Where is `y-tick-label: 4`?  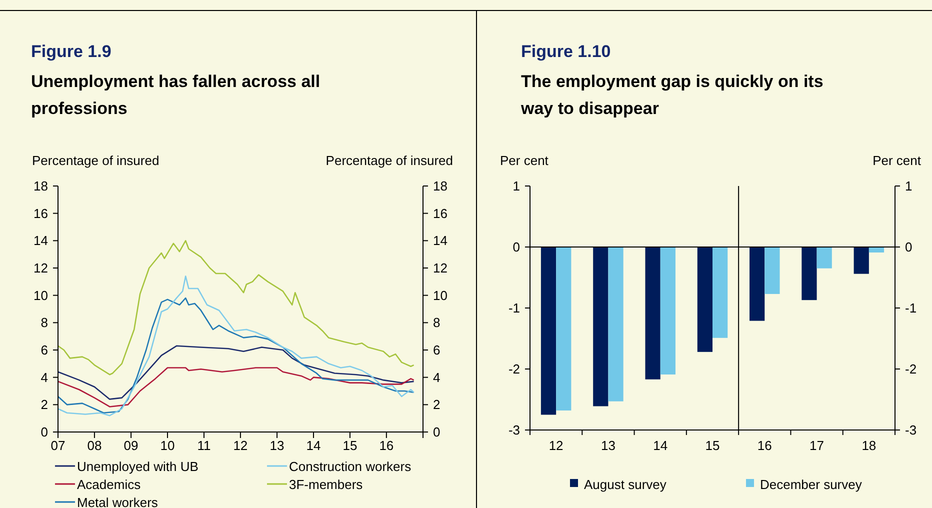
y-tick-label: 4 is located at coordinates (44, 377).